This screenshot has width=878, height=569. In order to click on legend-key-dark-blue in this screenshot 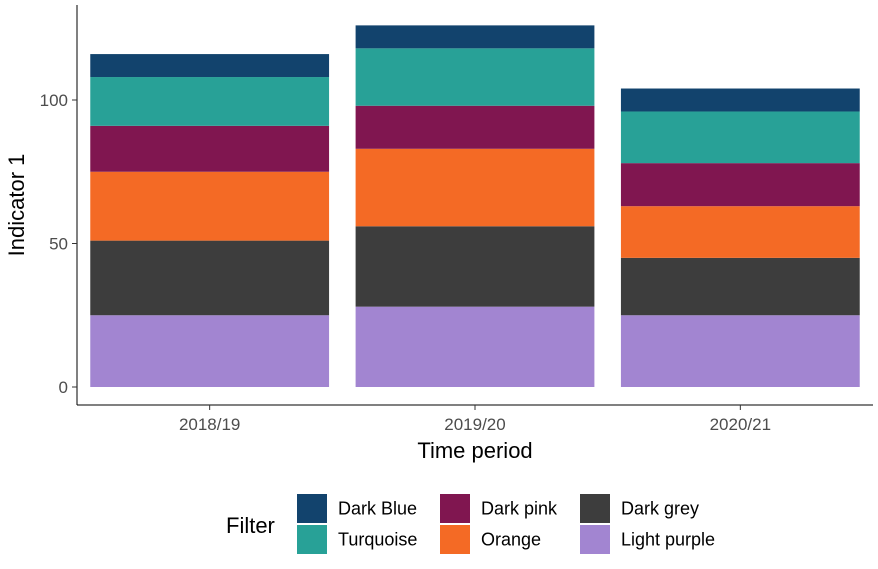, I will do `click(312, 508)`.